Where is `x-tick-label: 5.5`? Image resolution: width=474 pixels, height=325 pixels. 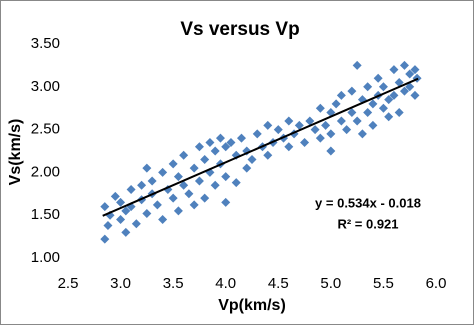
x-tick-label: 5.5 is located at coordinates (383, 283).